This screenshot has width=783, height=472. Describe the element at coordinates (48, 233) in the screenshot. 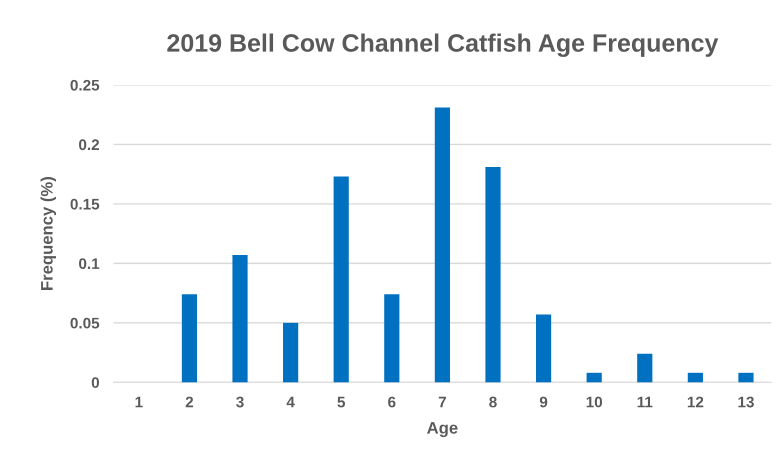

I see `y-axis-title: Frequency (%)` at that location.